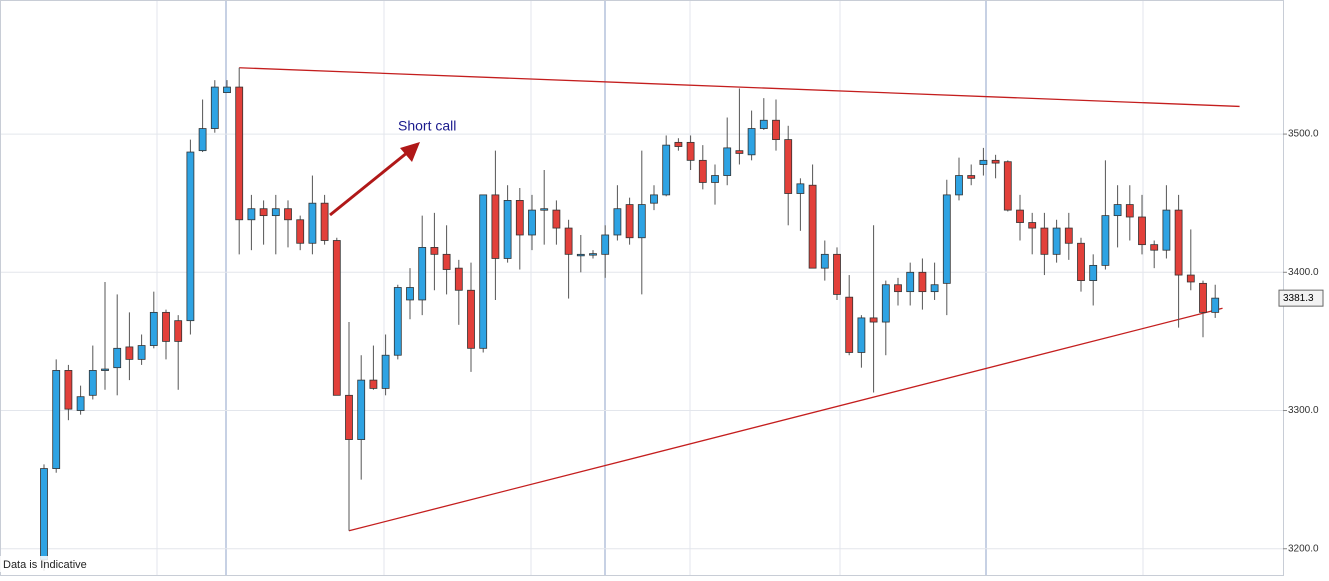  I want to click on y-tick-label: 3200.0, so click(1303, 548).